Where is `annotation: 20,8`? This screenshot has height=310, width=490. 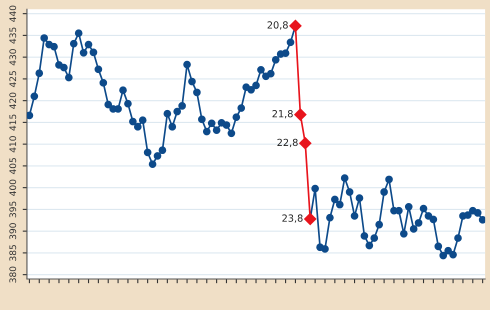
annotation: 20,8 is located at coordinates (278, 25).